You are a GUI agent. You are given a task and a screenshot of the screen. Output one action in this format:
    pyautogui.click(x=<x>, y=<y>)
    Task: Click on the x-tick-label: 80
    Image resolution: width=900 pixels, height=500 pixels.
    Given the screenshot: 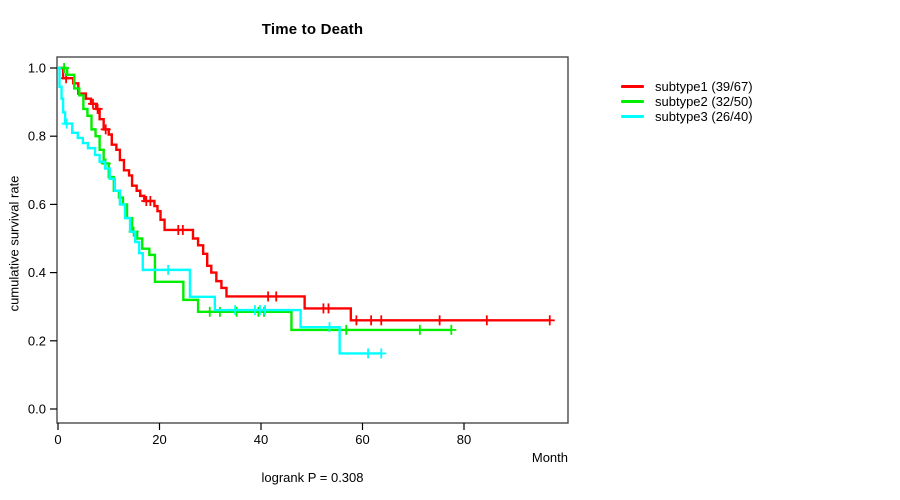 What is the action you would take?
    pyautogui.click(x=464, y=439)
    